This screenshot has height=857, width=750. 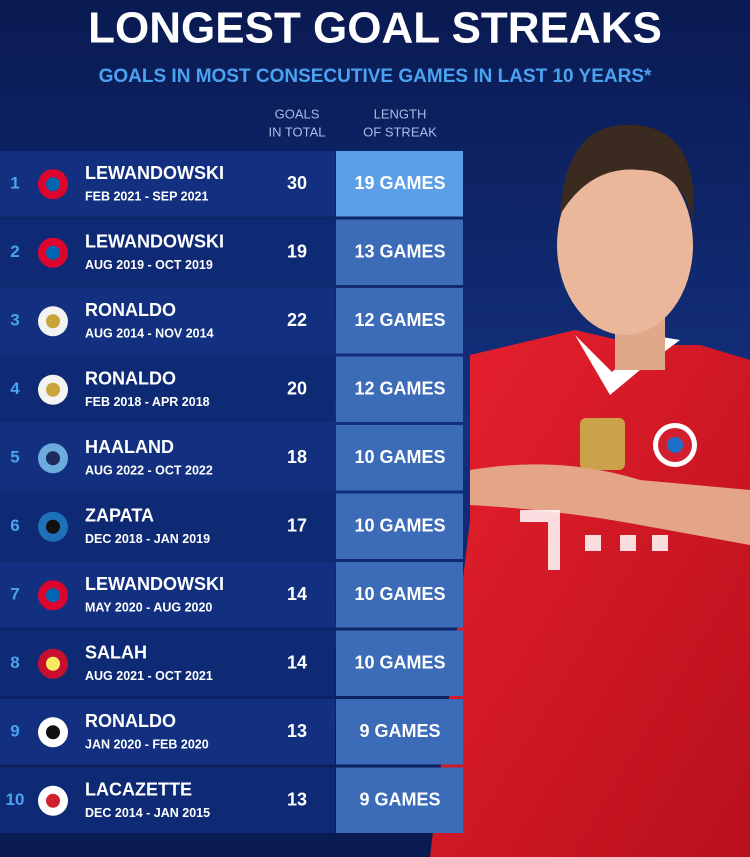 I want to click on table-row: 9 RONALDO JAN 2020 - FEB 2020 13 9 GAMES, so click(x=231, y=732).